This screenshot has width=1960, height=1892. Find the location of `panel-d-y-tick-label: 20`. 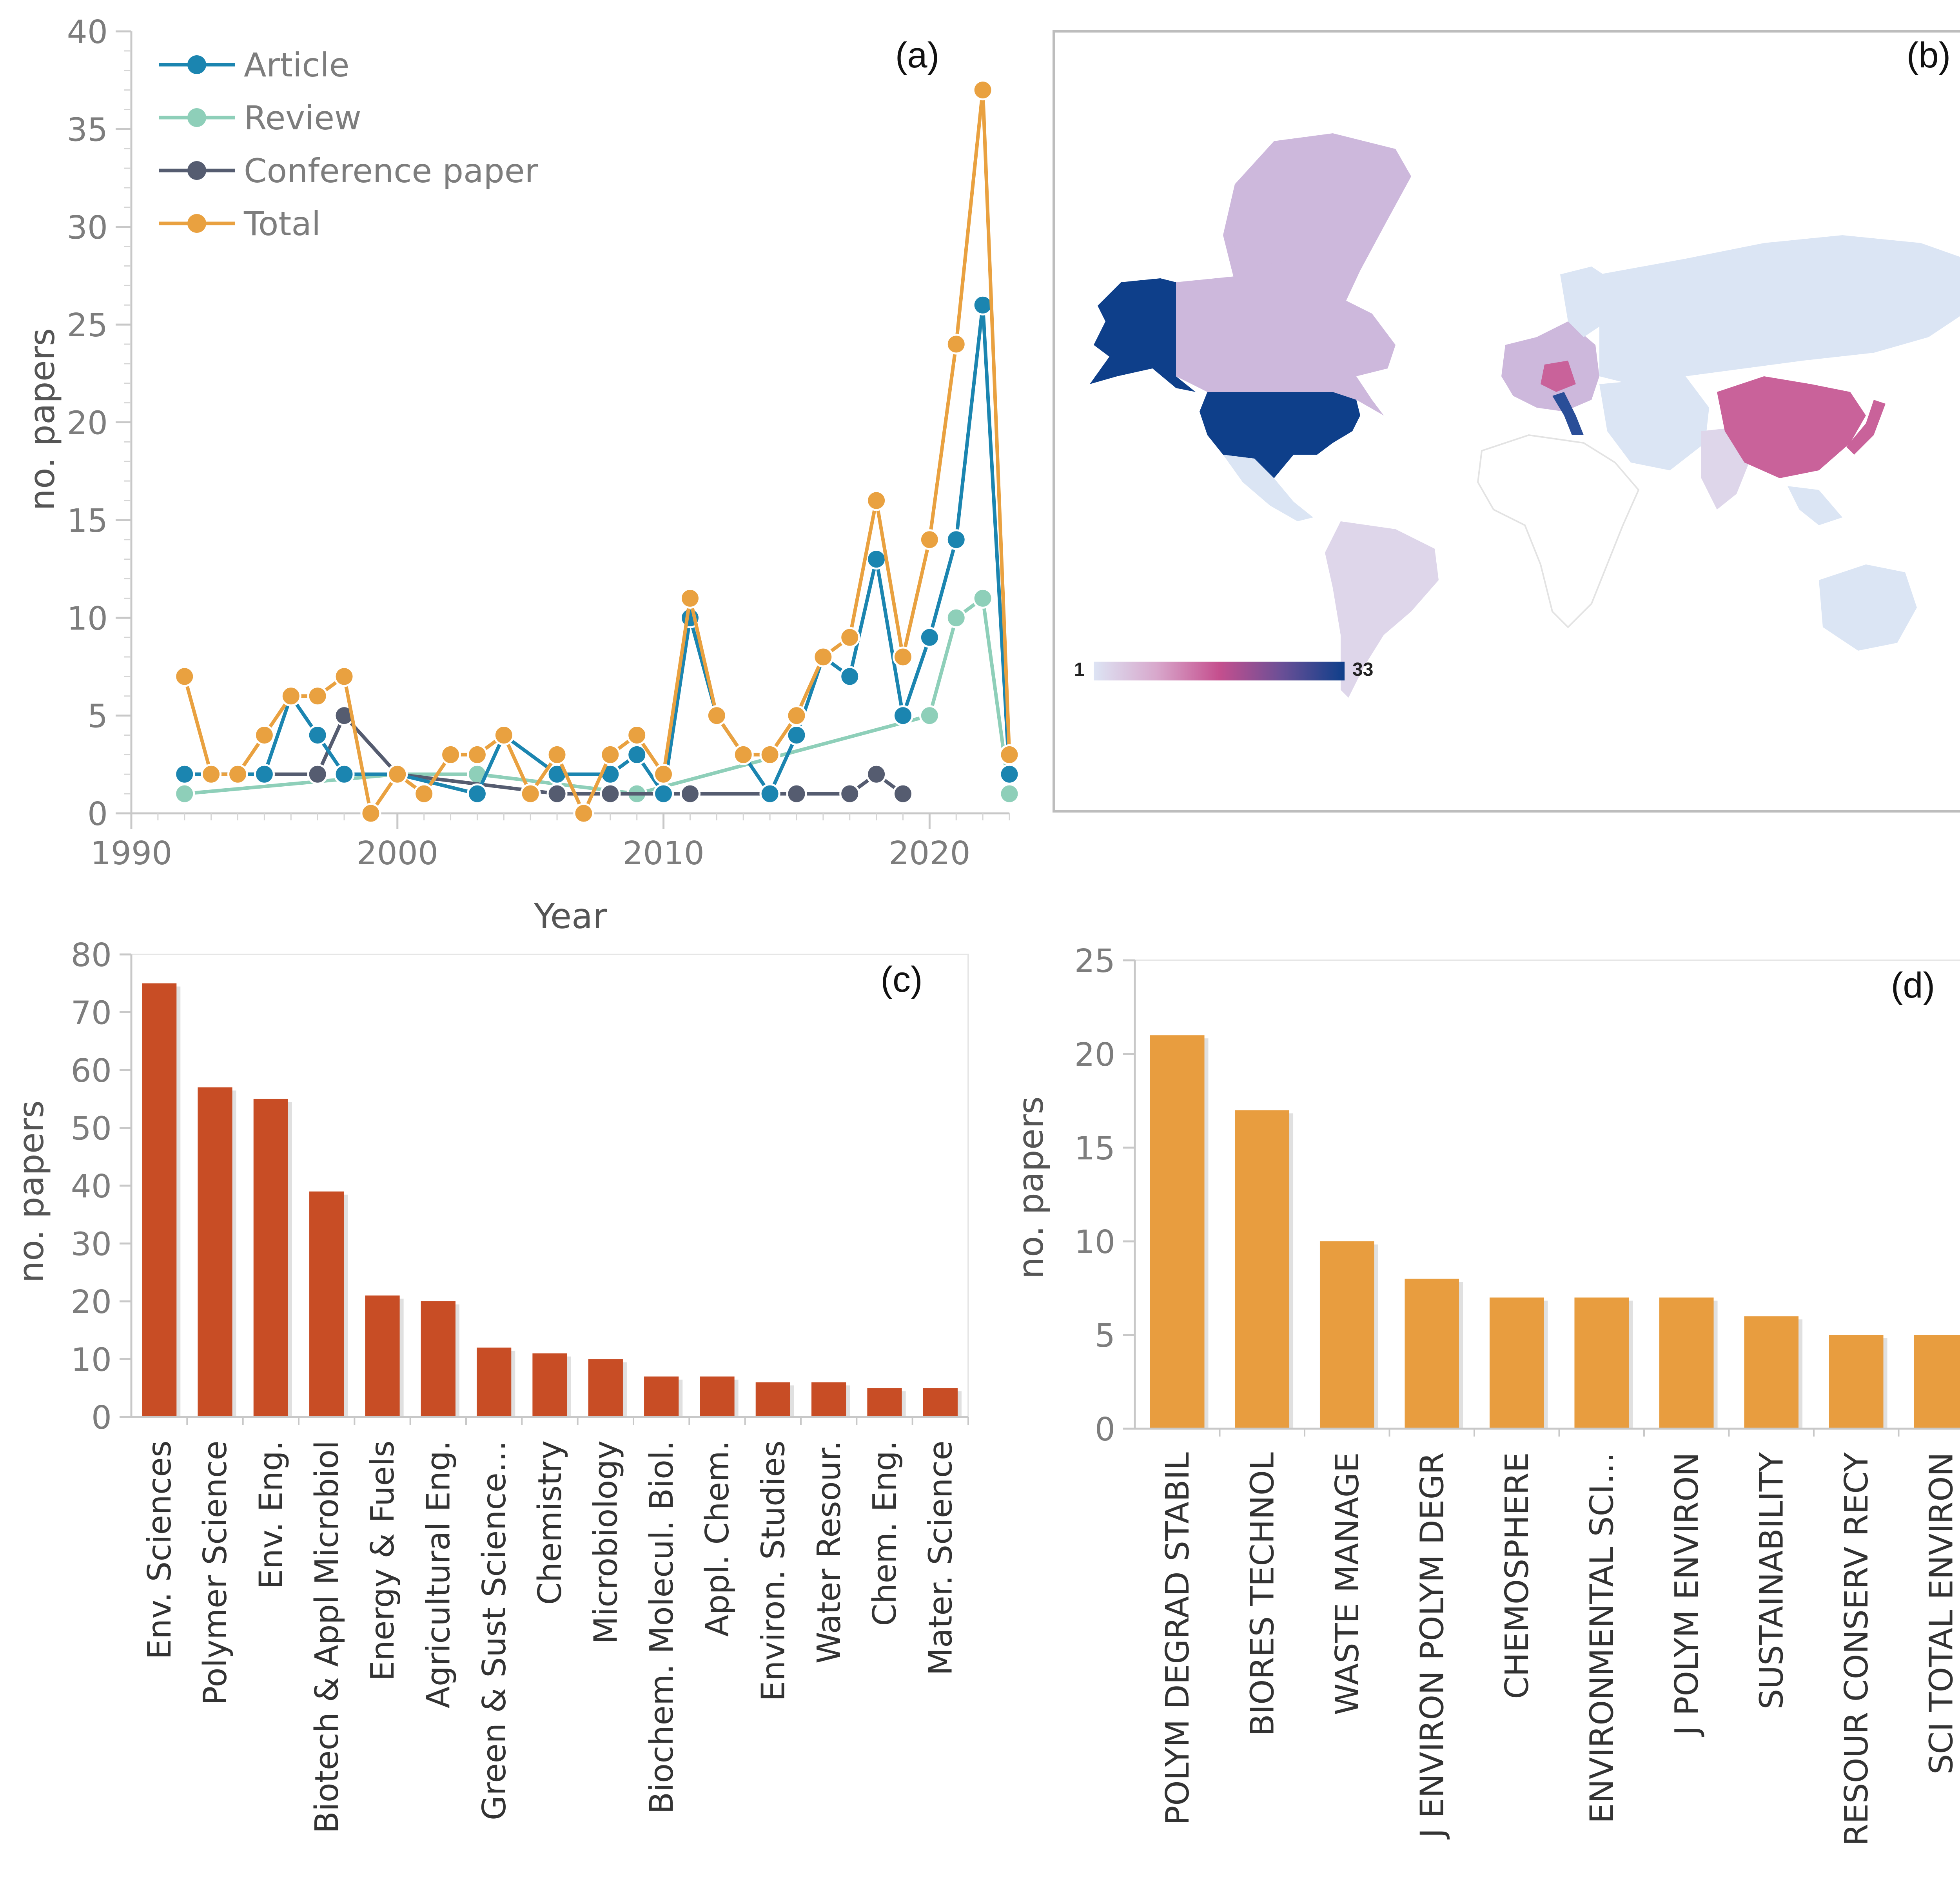

panel-d-y-tick-label: 20 is located at coordinates (1094, 1055).